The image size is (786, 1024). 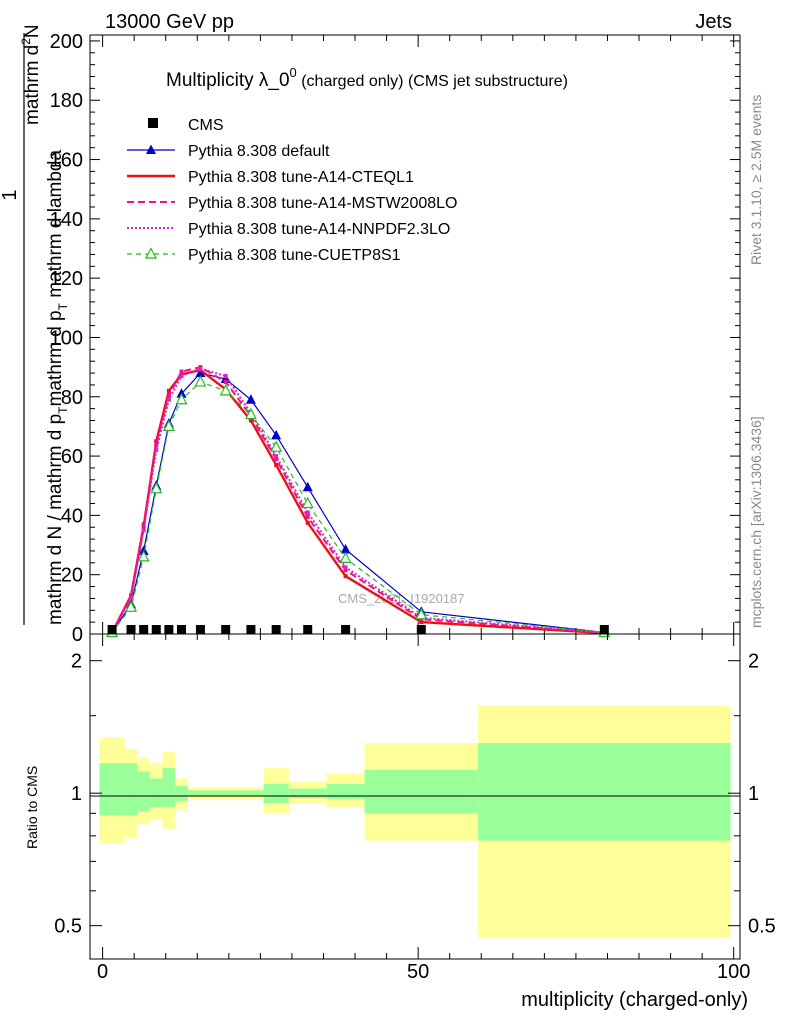 What do you see at coordinates (319, 229) in the screenshot?
I see `legend-label-a14nnpdf: Pythia 8.308 tune-A14-NNPDF2.3LO` at bounding box center [319, 229].